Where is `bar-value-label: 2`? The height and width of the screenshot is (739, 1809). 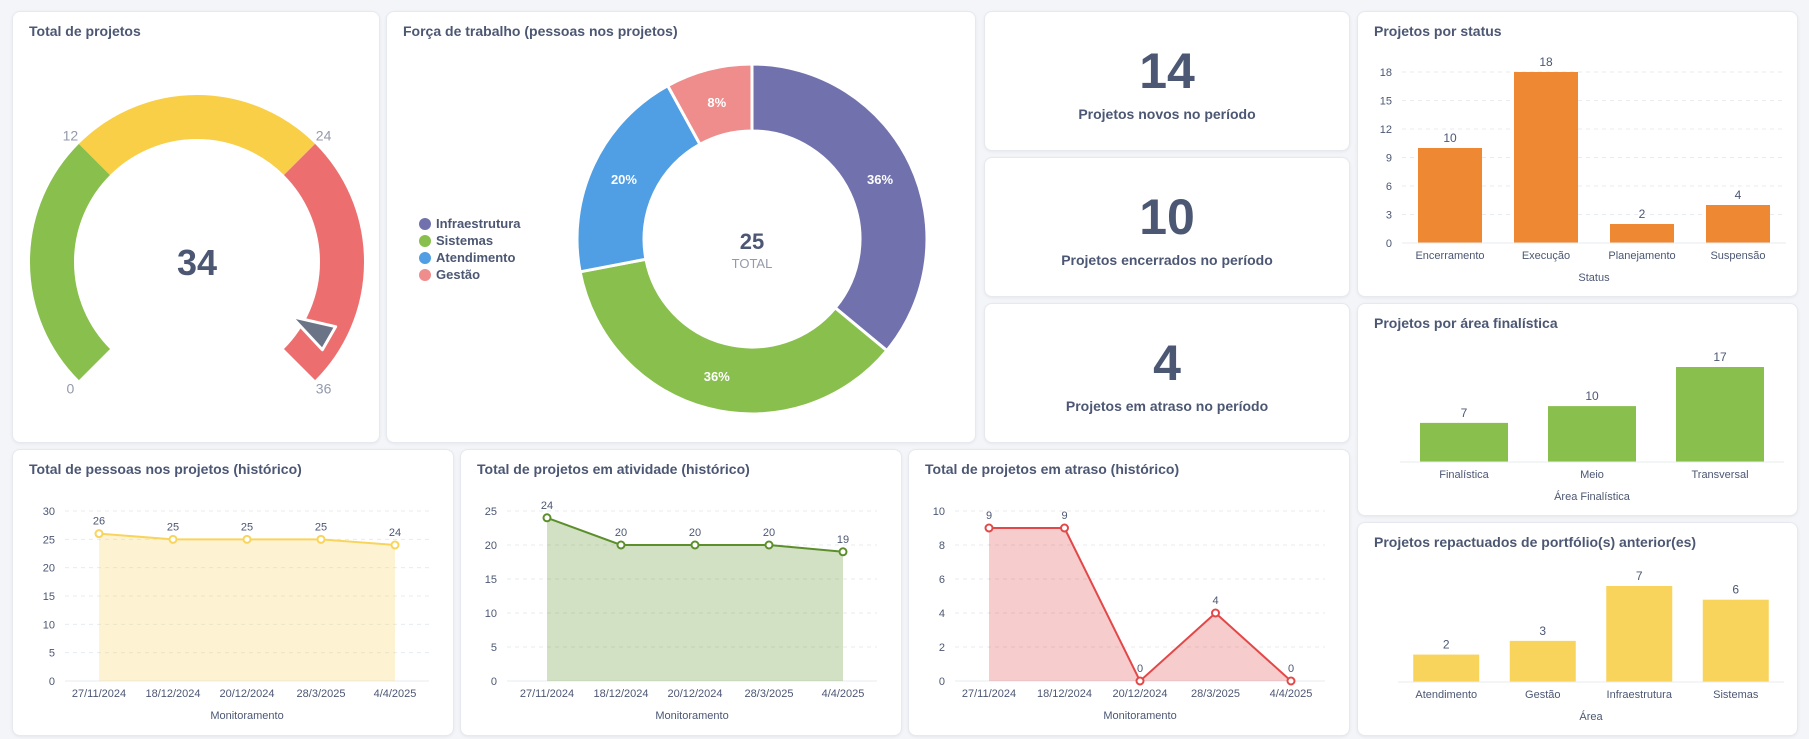 bar-value-label: 2 is located at coordinates (1642, 214).